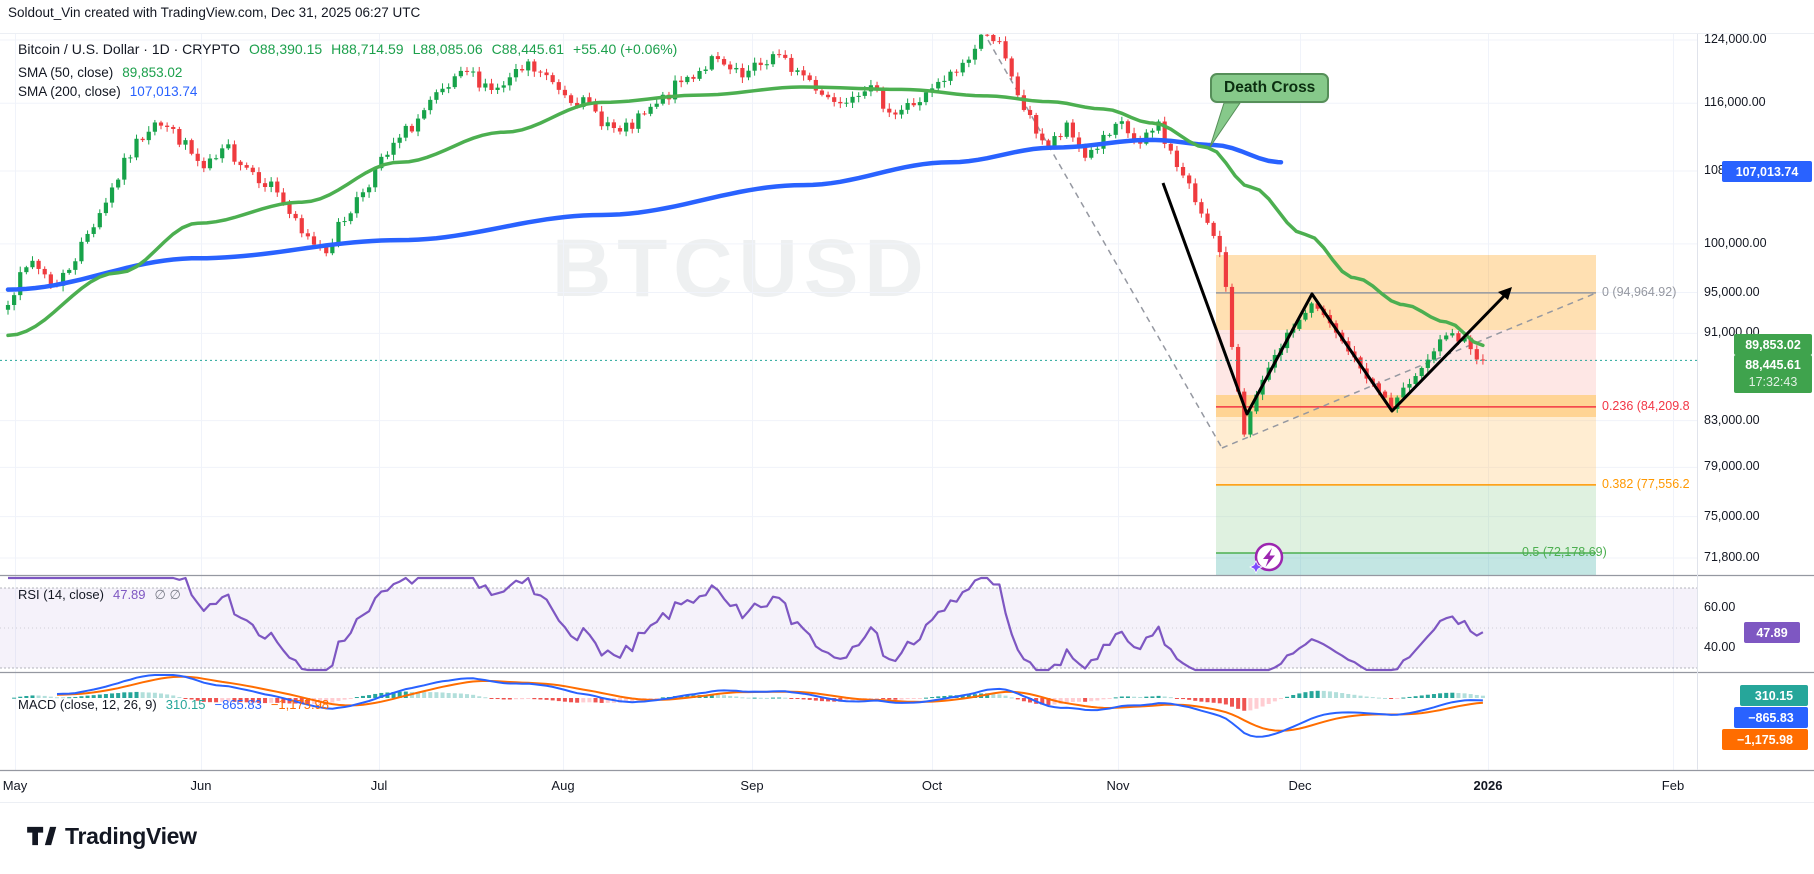 The height and width of the screenshot is (874, 1814). Describe the element at coordinates (129, 594) in the screenshot. I see `rsi-value: 47.89` at that location.